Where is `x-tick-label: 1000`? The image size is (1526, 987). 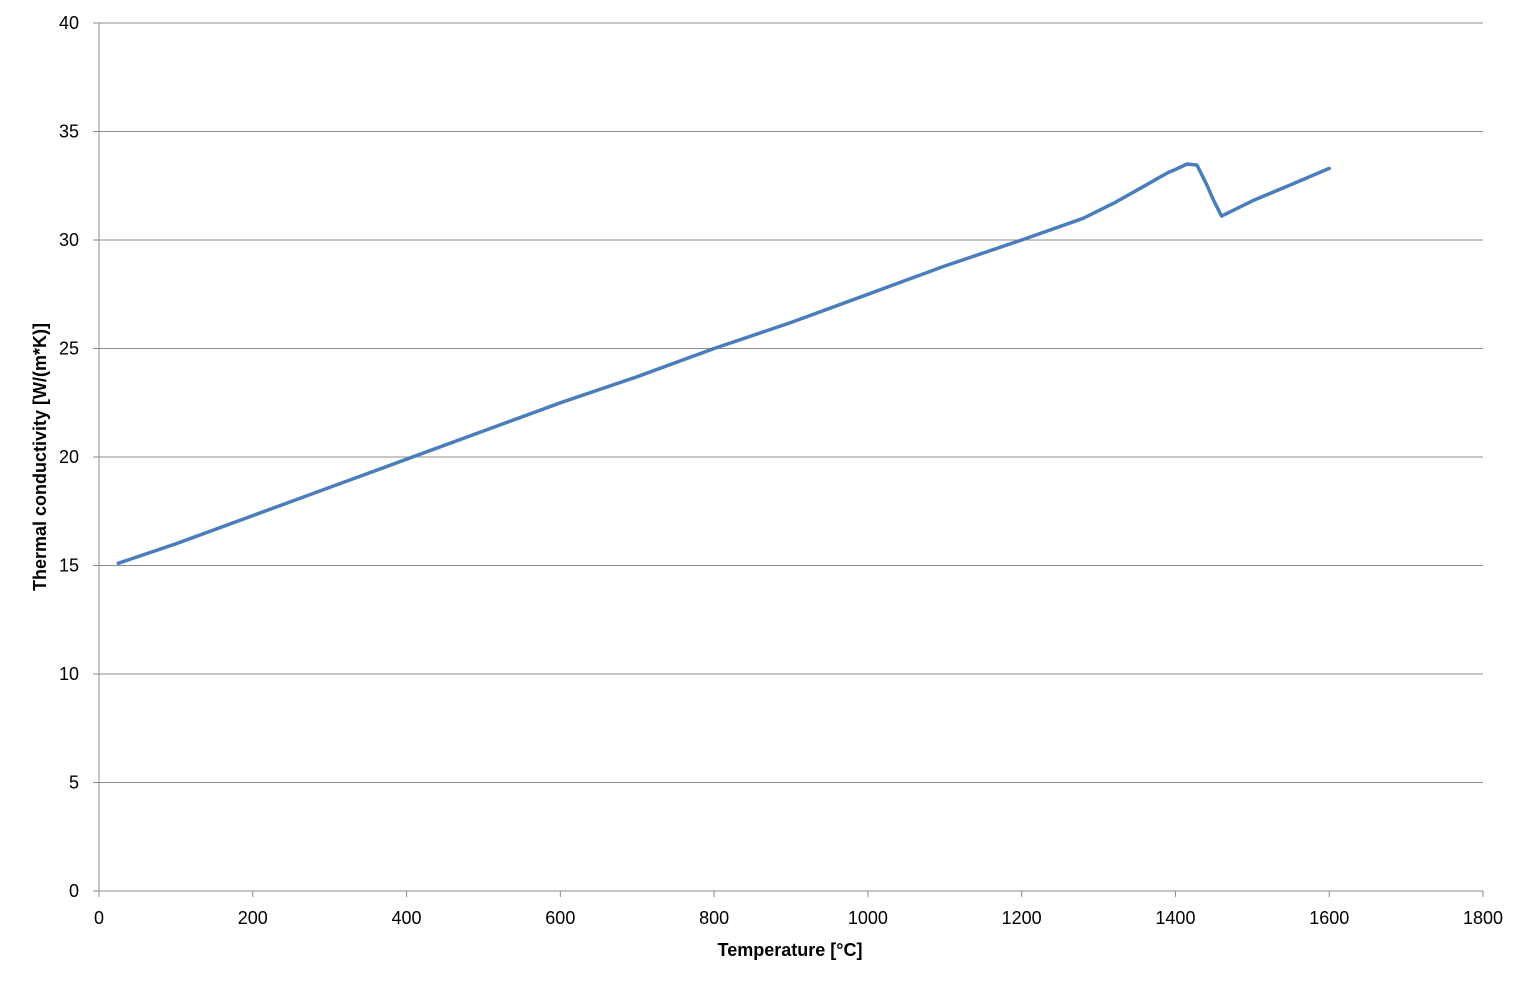 x-tick-label: 1000 is located at coordinates (868, 918).